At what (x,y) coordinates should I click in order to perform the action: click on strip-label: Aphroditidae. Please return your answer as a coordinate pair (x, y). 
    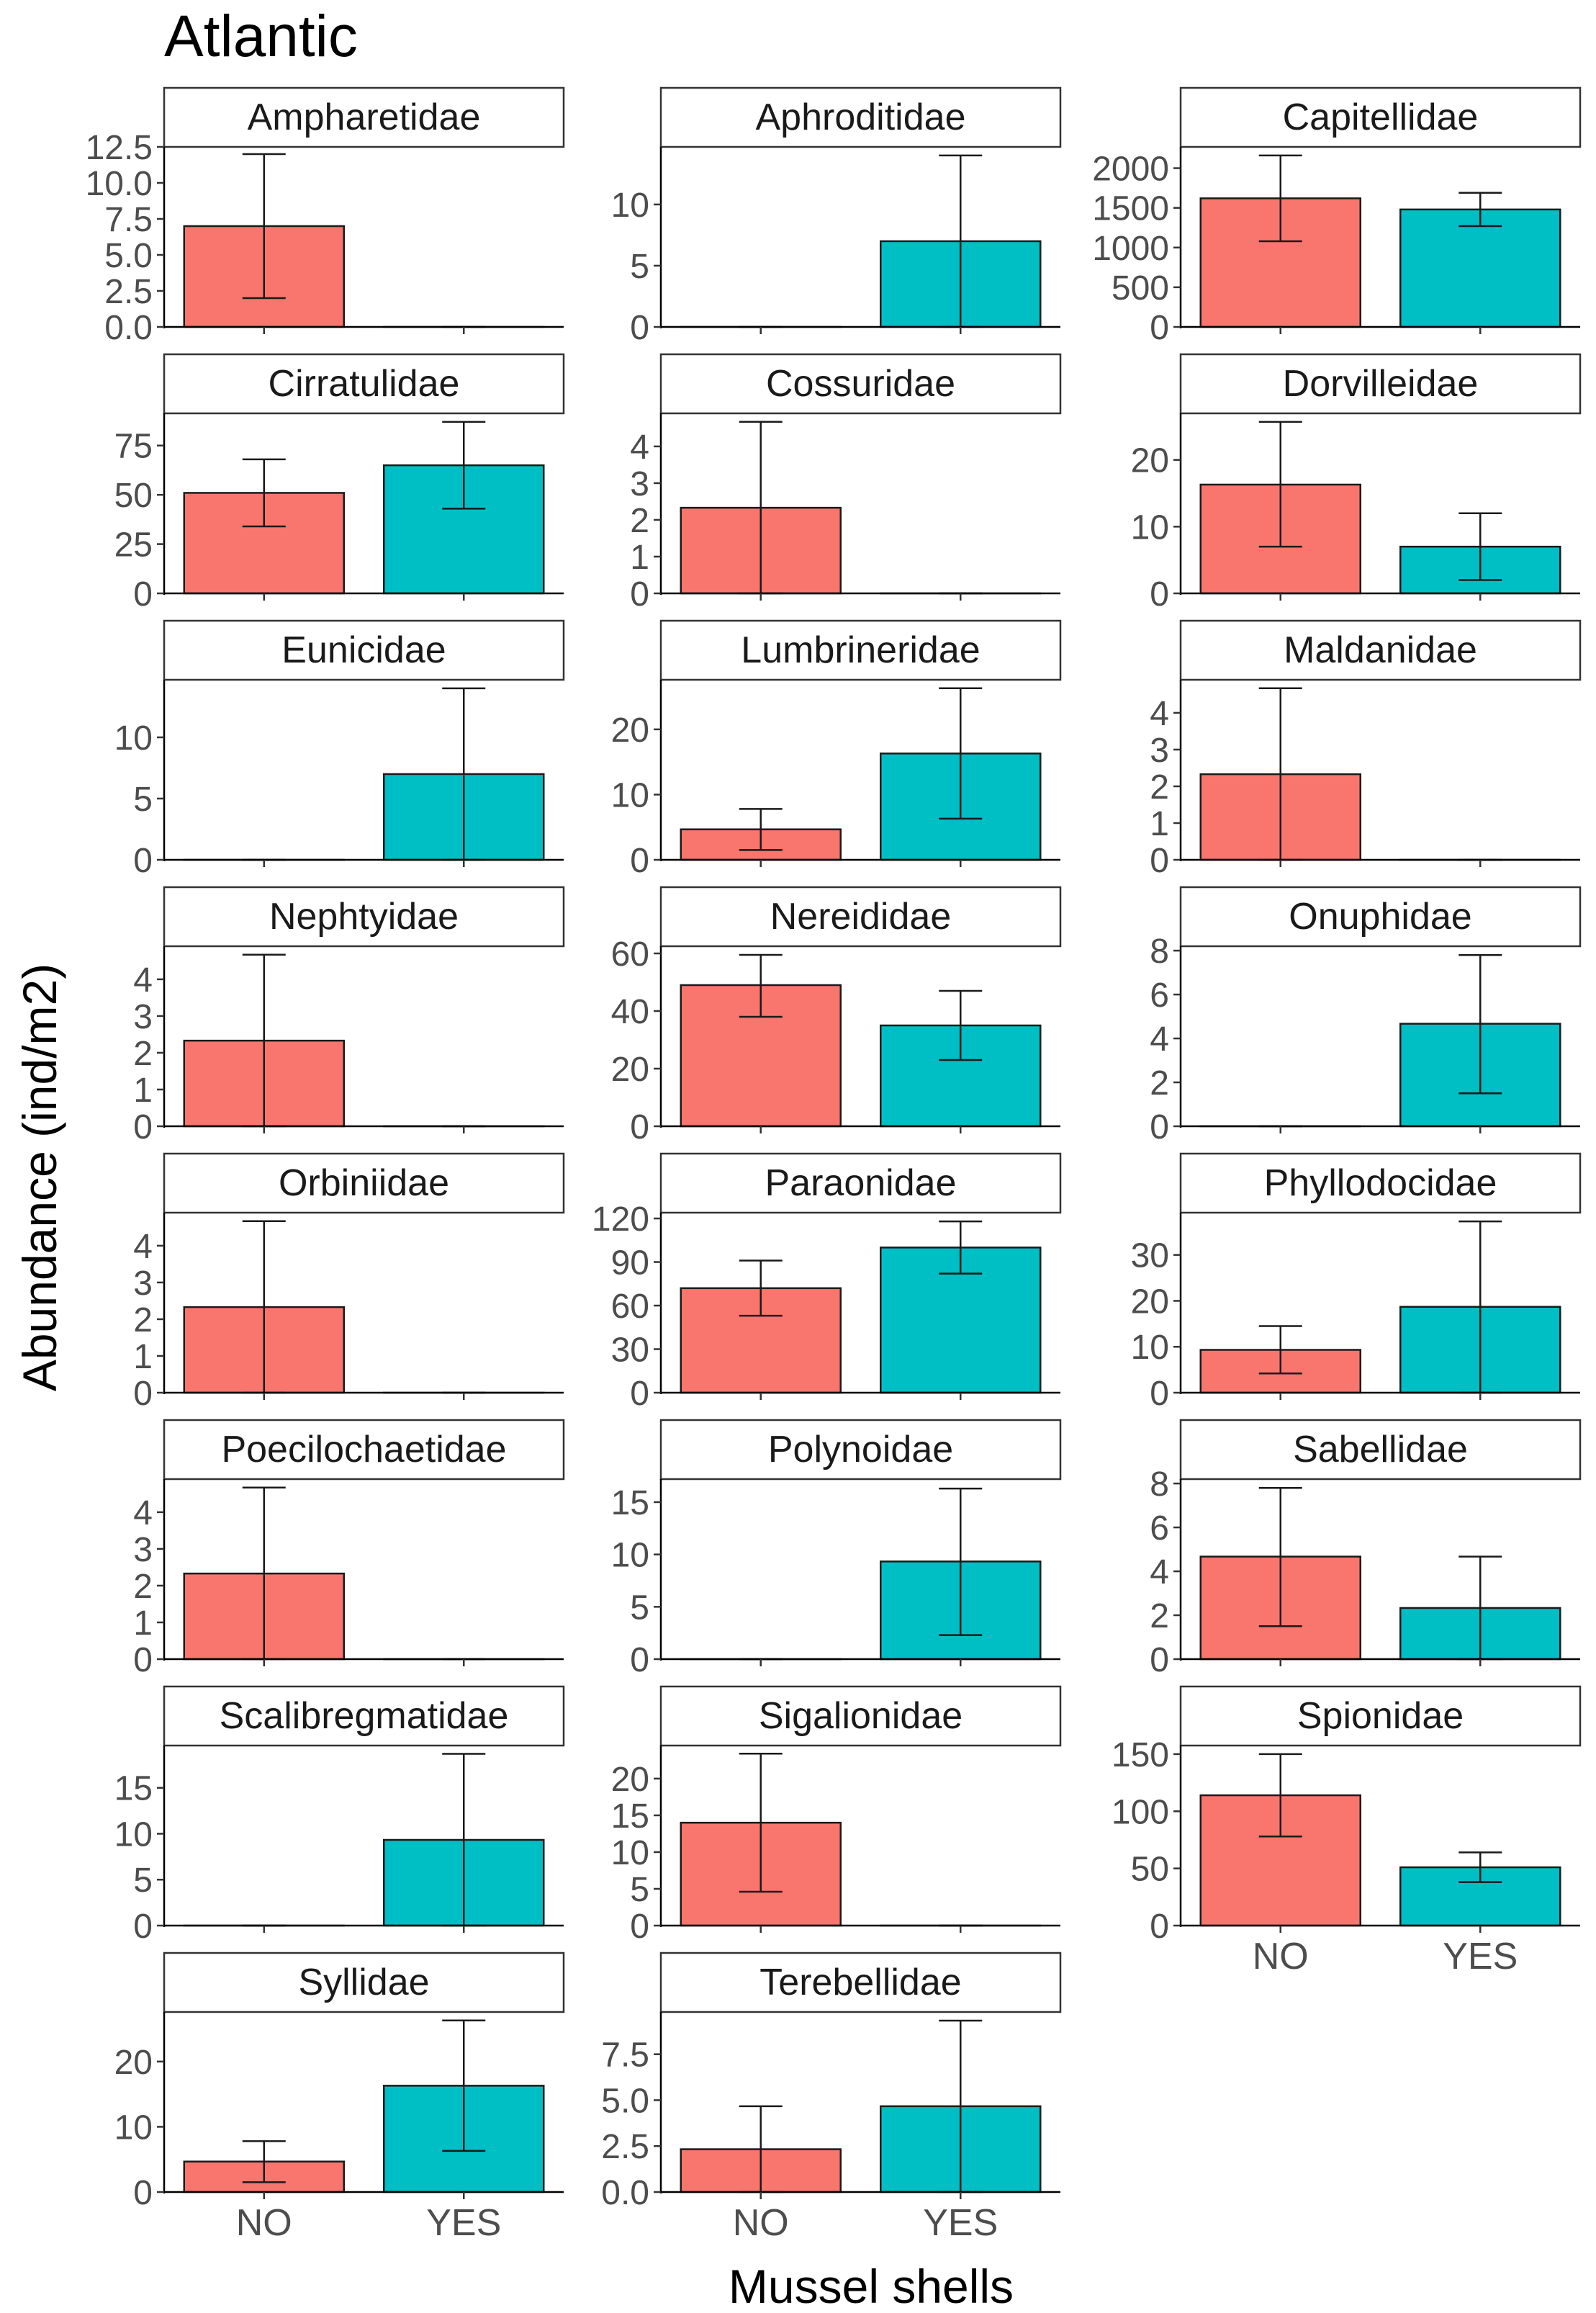
    Looking at the image, I should click on (861, 117).